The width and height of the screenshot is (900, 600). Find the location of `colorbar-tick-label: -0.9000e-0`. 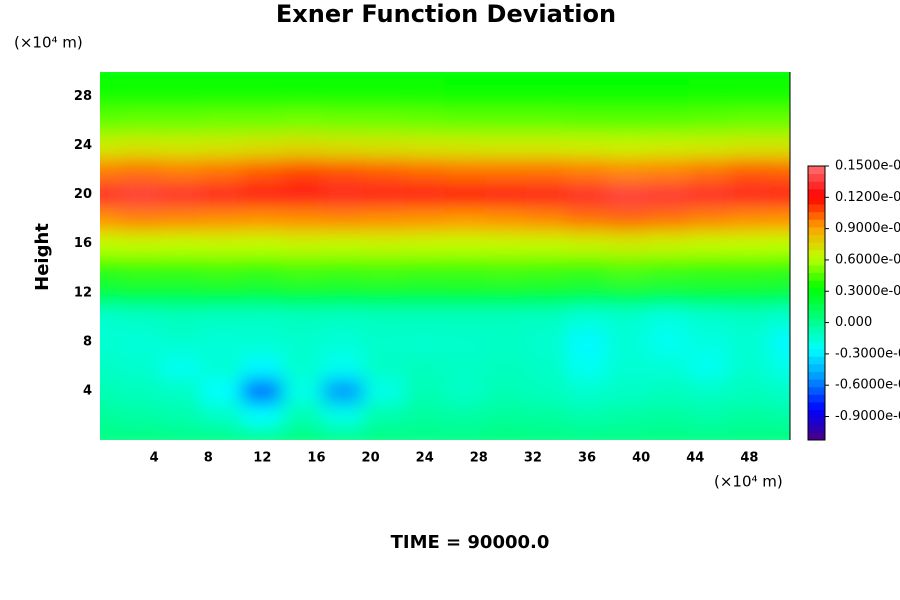

colorbar-tick-label: -0.9000e-0 is located at coordinates (867, 416).